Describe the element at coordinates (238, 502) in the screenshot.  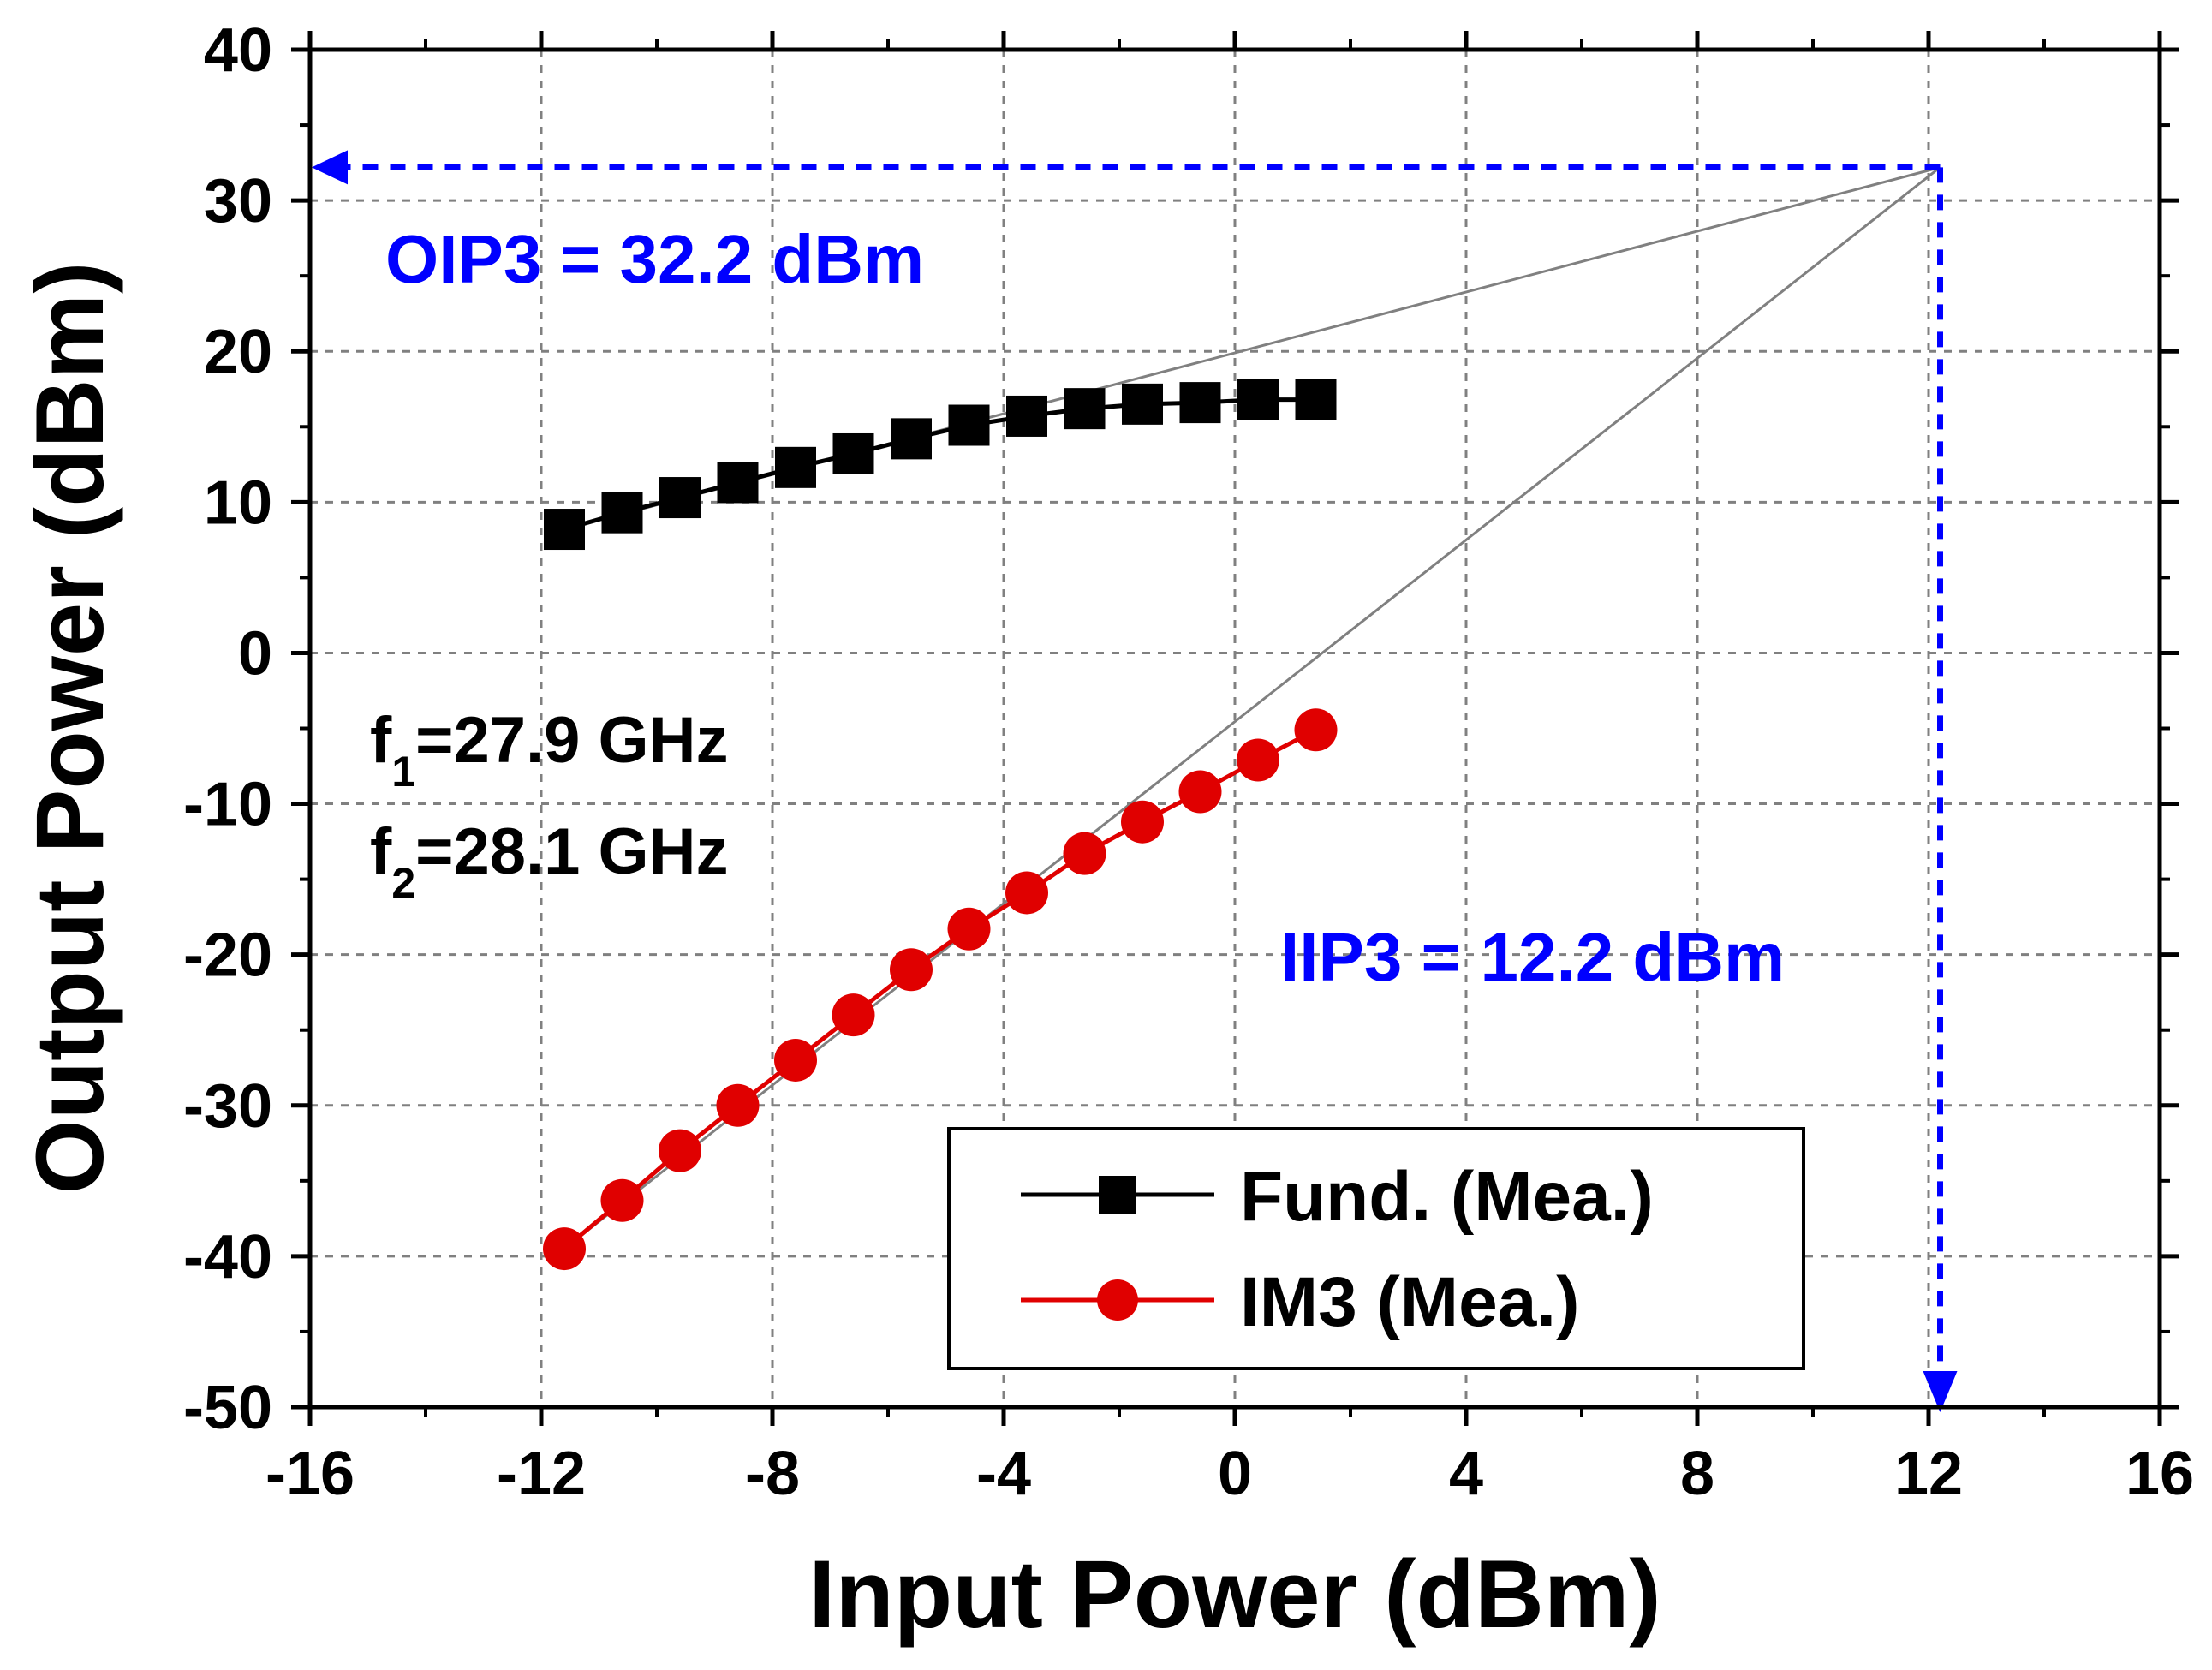
I see `y-tick-label: 10` at that location.